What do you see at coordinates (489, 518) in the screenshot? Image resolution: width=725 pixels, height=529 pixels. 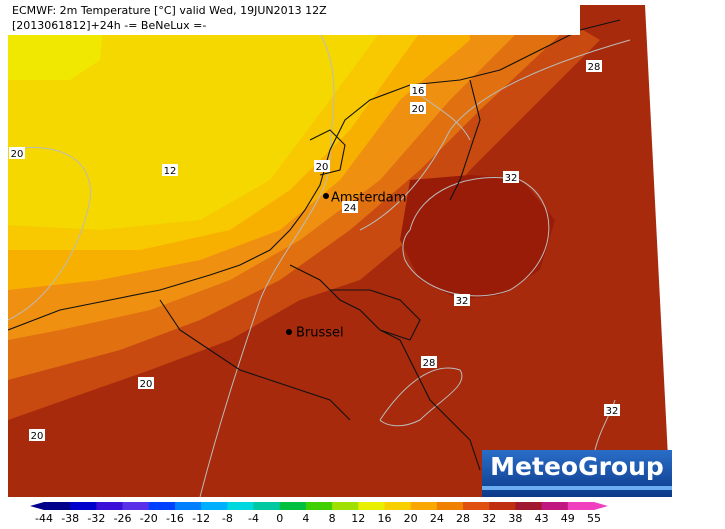 I see `colorbar-tick-label: 32` at bounding box center [489, 518].